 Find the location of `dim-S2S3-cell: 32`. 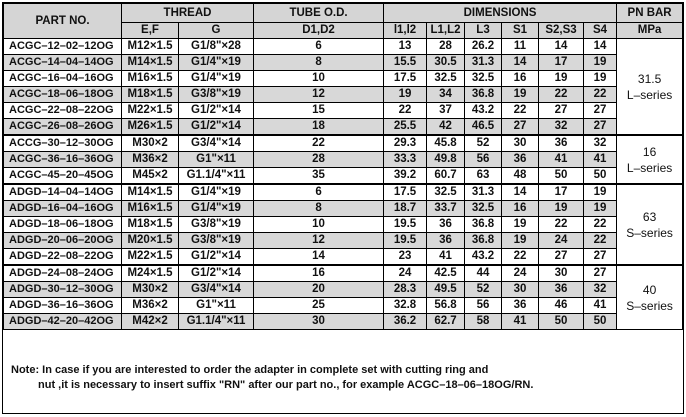

dim-S2S3-cell: 32 is located at coordinates (561, 127).